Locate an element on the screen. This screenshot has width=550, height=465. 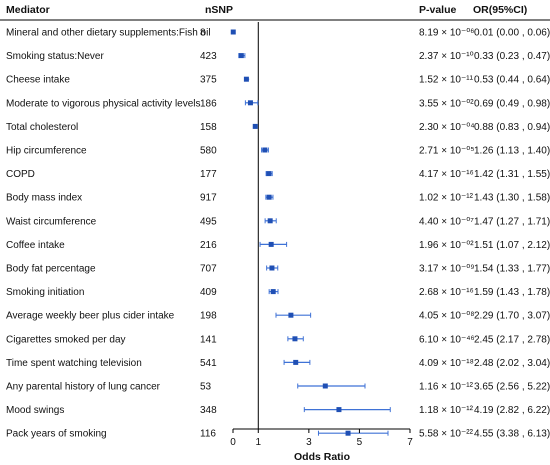
x-axis-title: Odds Ratio is located at coordinates (322, 457).